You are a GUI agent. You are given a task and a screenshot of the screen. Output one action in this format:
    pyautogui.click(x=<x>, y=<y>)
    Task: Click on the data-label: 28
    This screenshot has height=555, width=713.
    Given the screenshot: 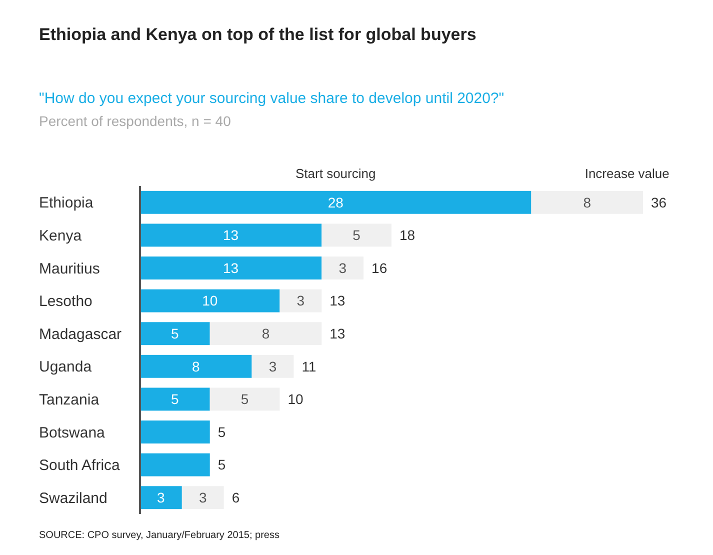 What is the action you would take?
    pyautogui.click(x=336, y=202)
    